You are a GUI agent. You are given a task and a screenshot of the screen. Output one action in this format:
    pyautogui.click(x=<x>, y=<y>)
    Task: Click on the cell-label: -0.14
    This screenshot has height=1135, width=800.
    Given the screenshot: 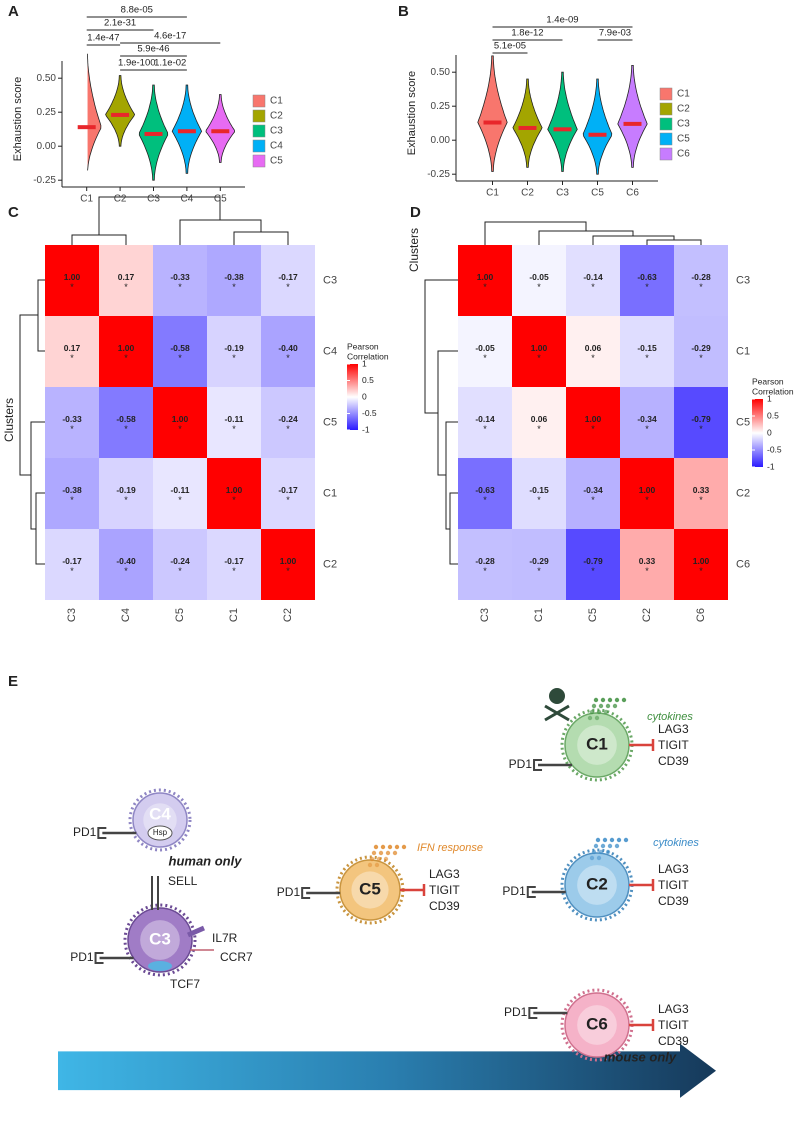 What is the action you would take?
    pyautogui.click(x=593, y=277)
    